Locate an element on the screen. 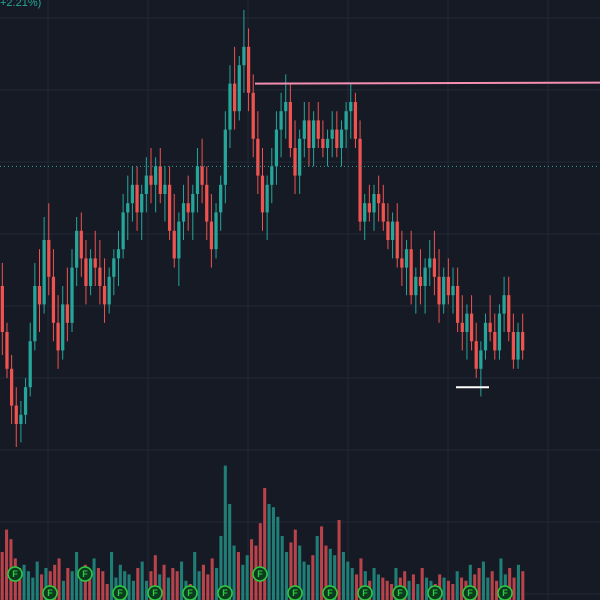  event-markers: F F F F F F F F F F F F F F F is located at coordinates (260, 583).